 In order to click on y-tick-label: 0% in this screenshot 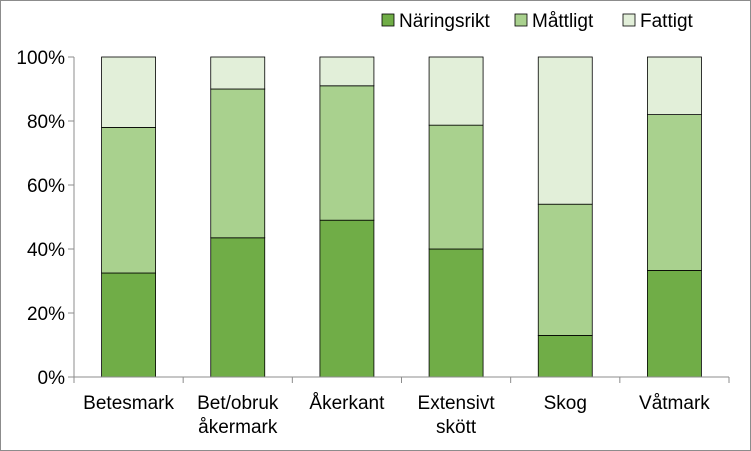, I will do `click(52, 378)`.